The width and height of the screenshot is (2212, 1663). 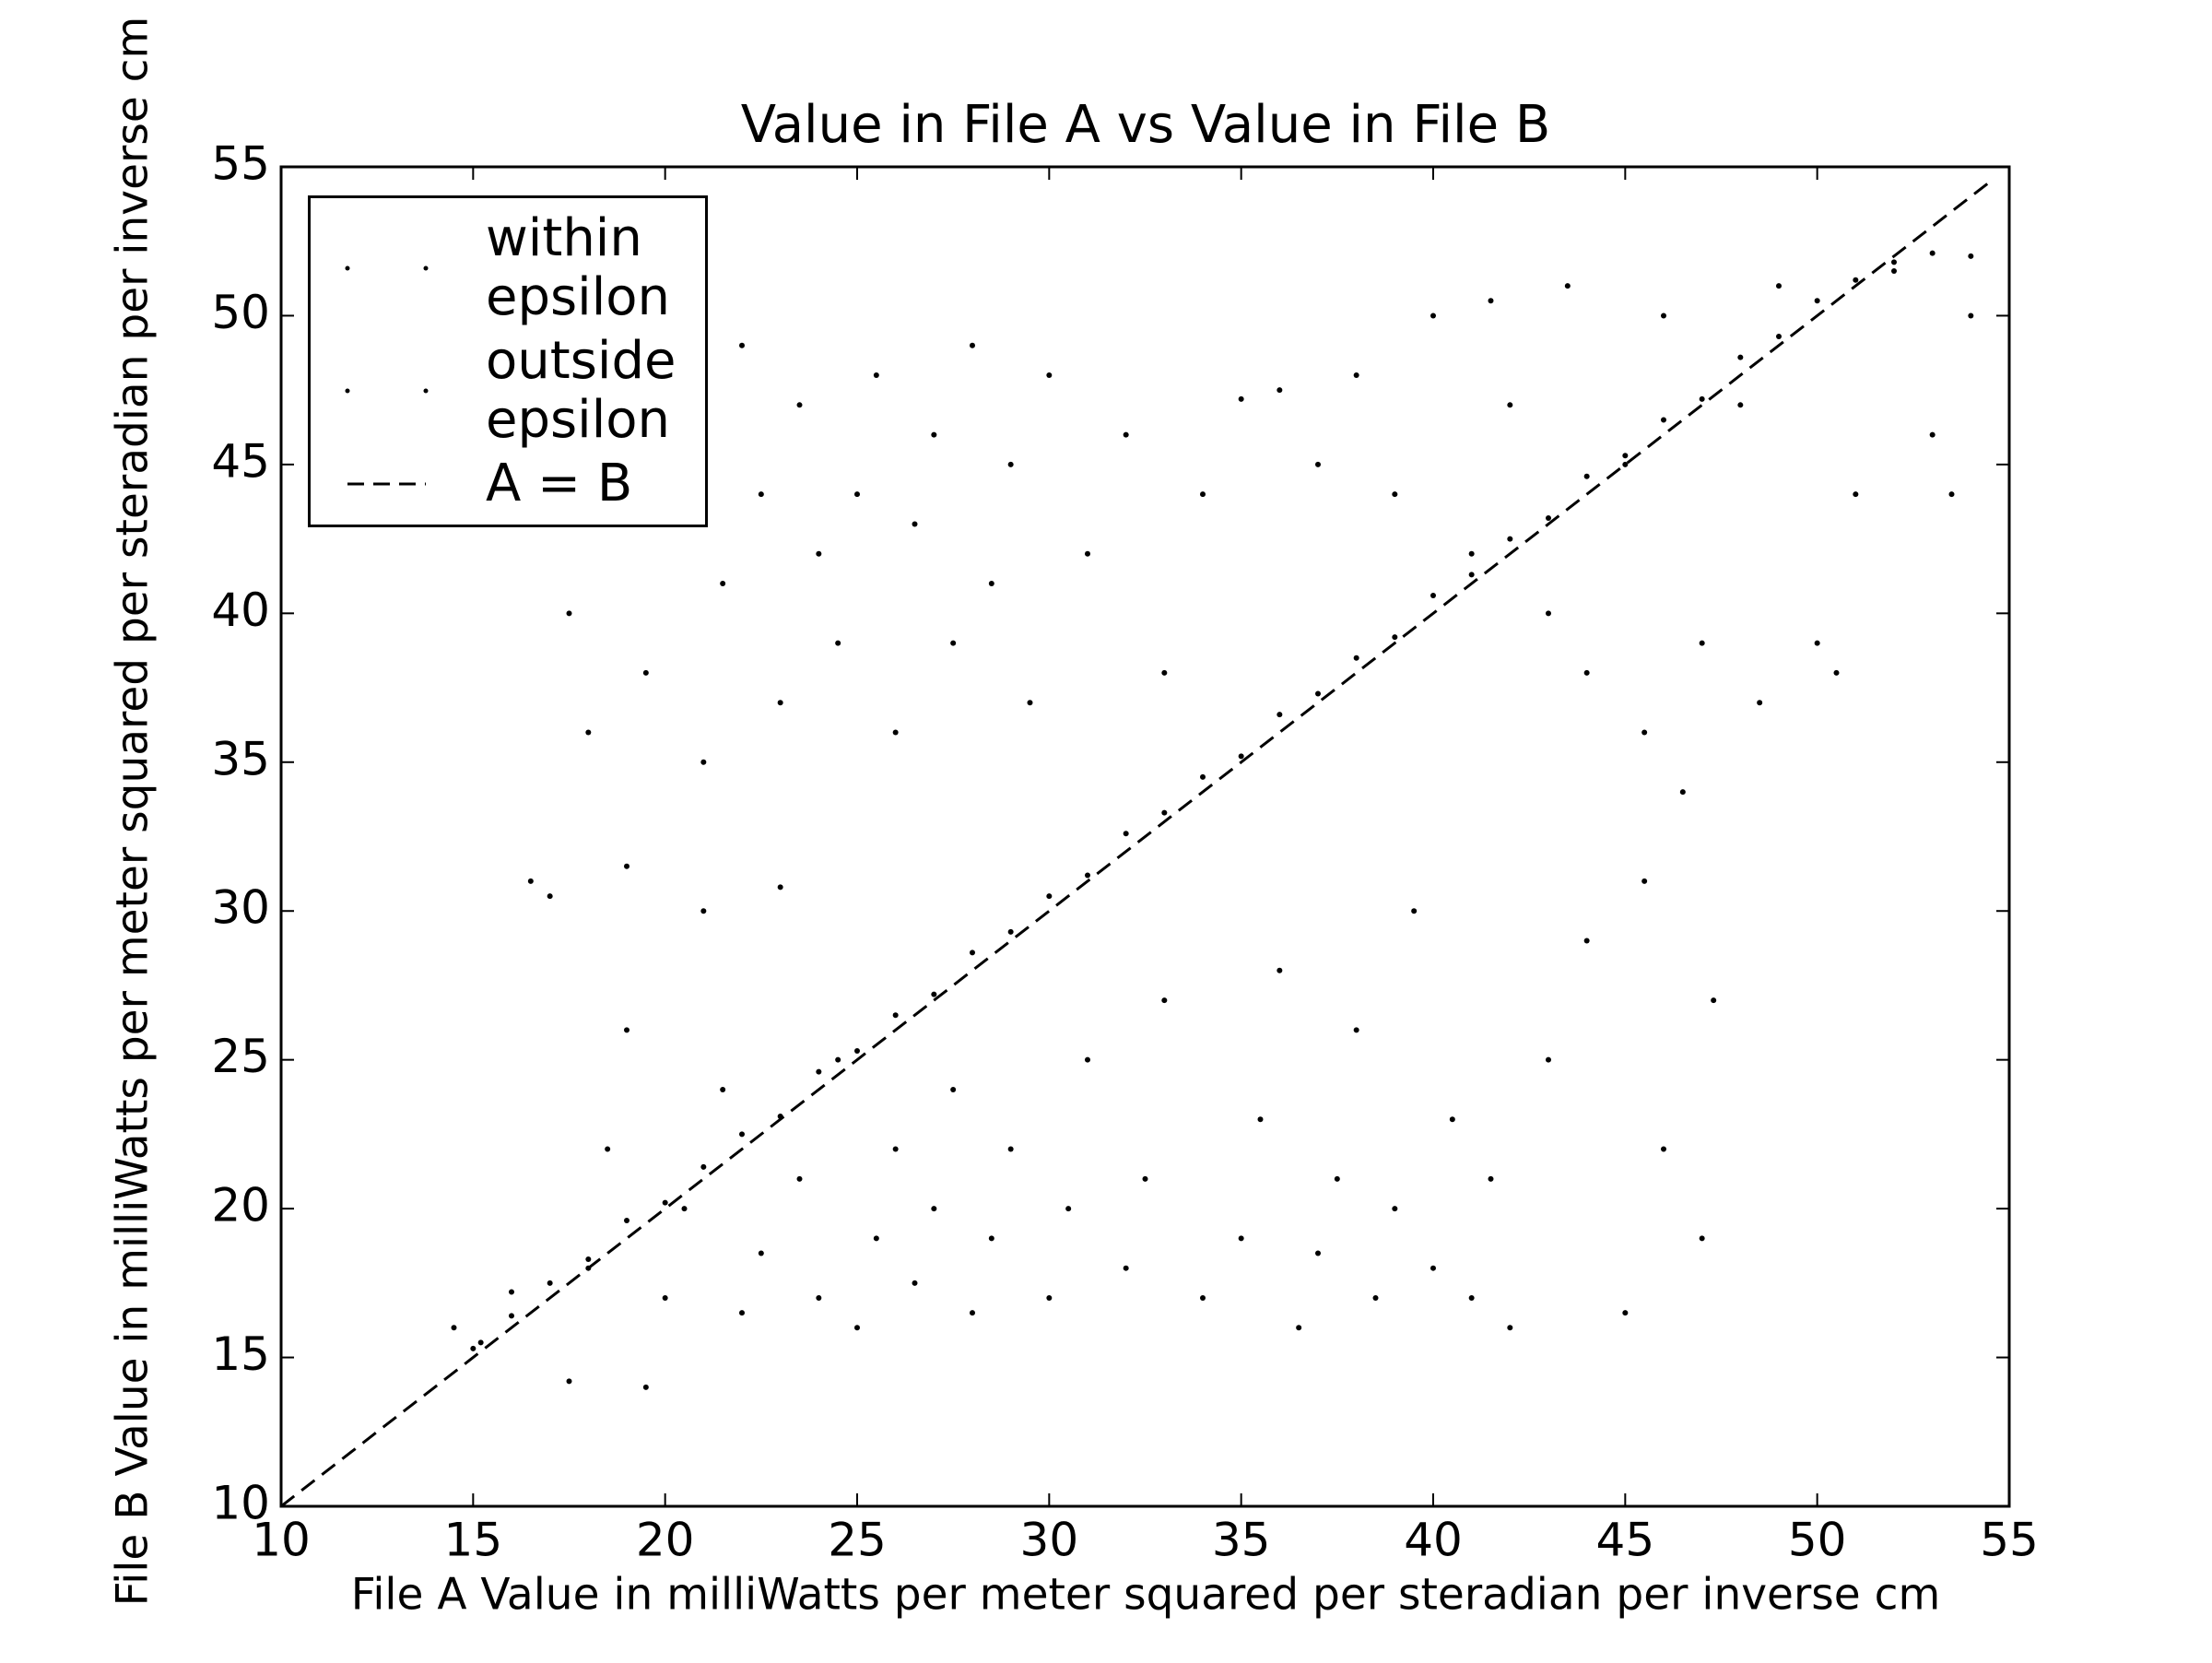 I want to click on y-tick-label: 25, so click(x=240, y=1056).